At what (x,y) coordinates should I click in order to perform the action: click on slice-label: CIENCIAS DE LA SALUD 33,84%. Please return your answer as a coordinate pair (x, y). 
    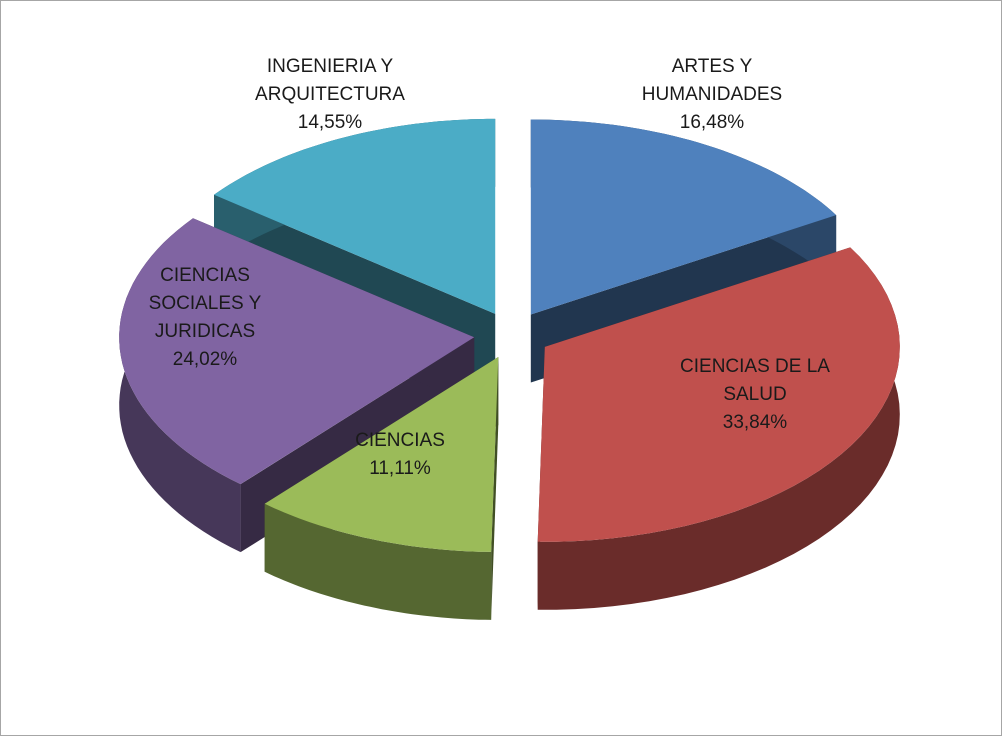
    Looking at the image, I should click on (755, 395).